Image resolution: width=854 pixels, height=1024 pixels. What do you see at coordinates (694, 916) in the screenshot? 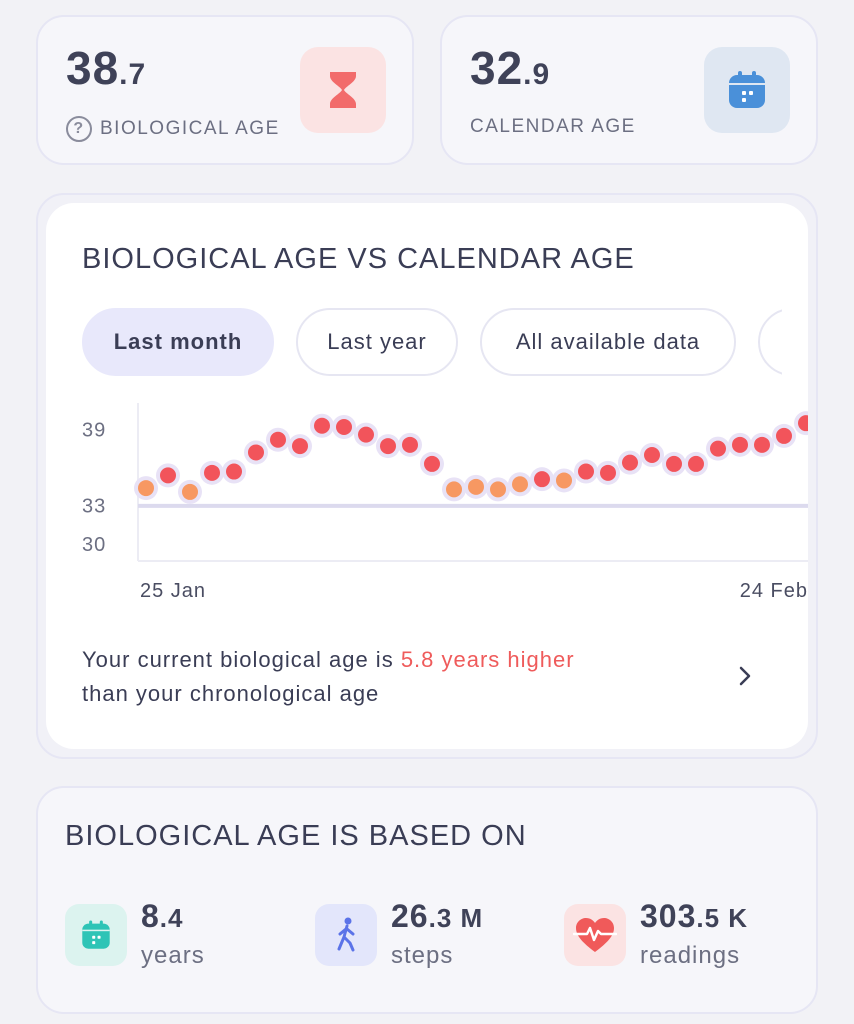
I see `metric-readings-value: 303.5 K` at bounding box center [694, 916].